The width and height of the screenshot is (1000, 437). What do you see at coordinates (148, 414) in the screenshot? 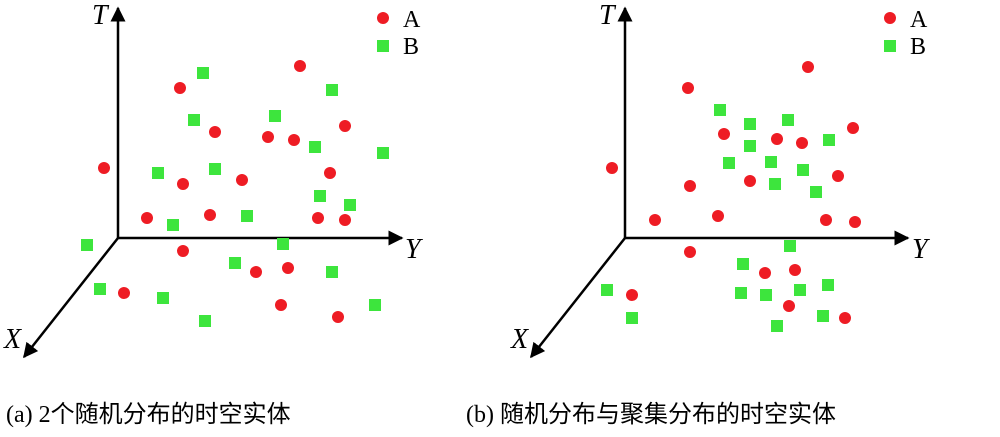
I see `caption: (a) 2个随机分布的时空实体` at bounding box center [148, 414].